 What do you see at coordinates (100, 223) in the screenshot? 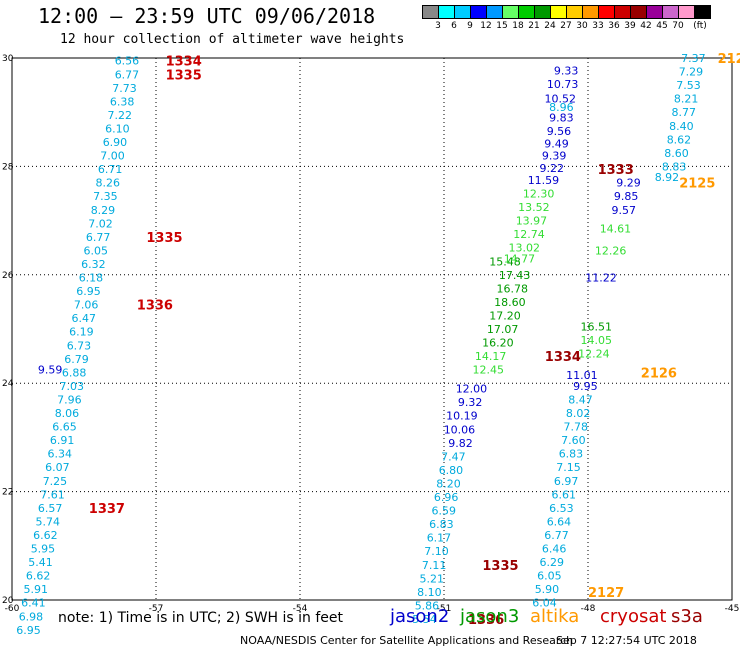
I see `data-point-label: 7.02` at bounding box center [100, 223].